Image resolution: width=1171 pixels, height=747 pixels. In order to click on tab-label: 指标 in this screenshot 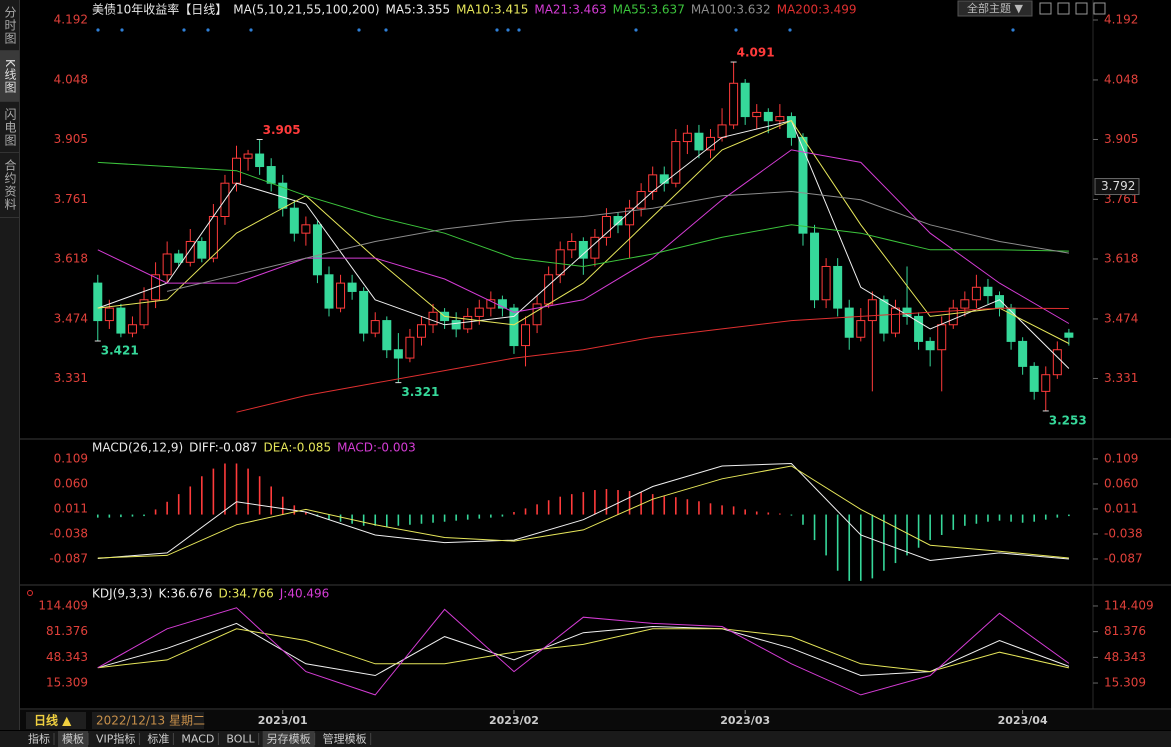, I will do `click(39, 739)`.